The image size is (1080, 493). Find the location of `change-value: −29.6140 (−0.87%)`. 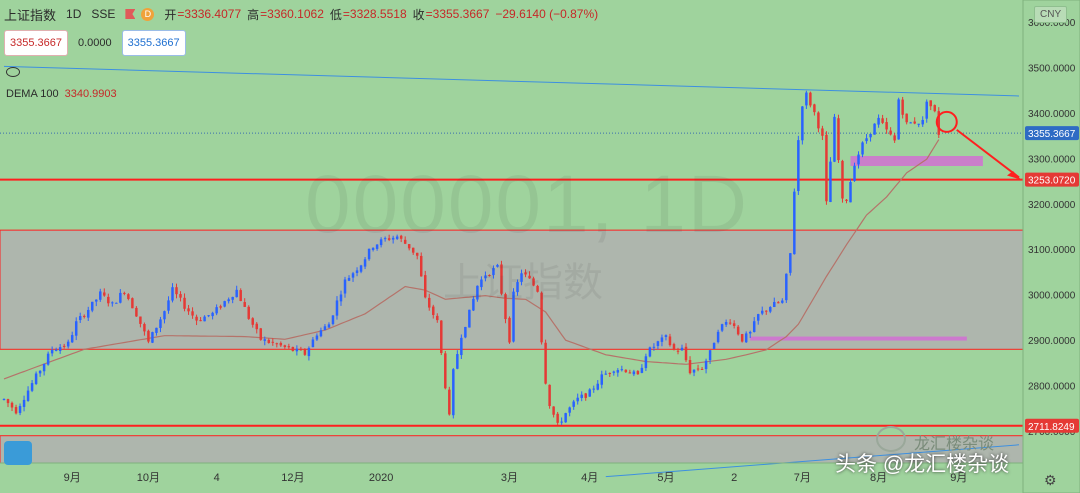

change-value: −29.6140 (−0.87%) is located at coordinates (547, 14).